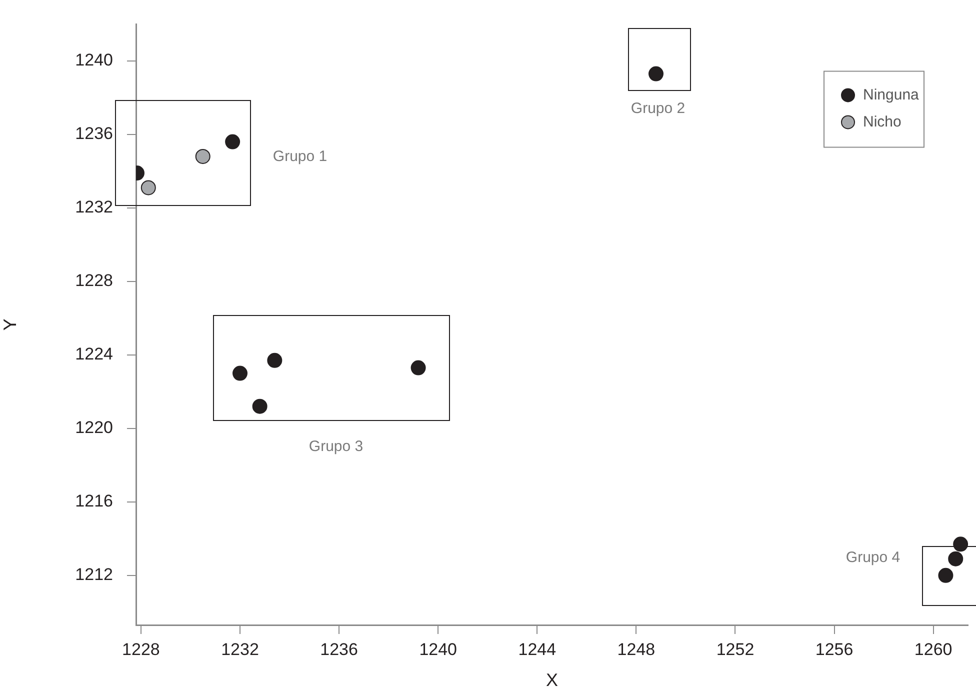  I want to click on x-axis-title: X, so click(552, 680).